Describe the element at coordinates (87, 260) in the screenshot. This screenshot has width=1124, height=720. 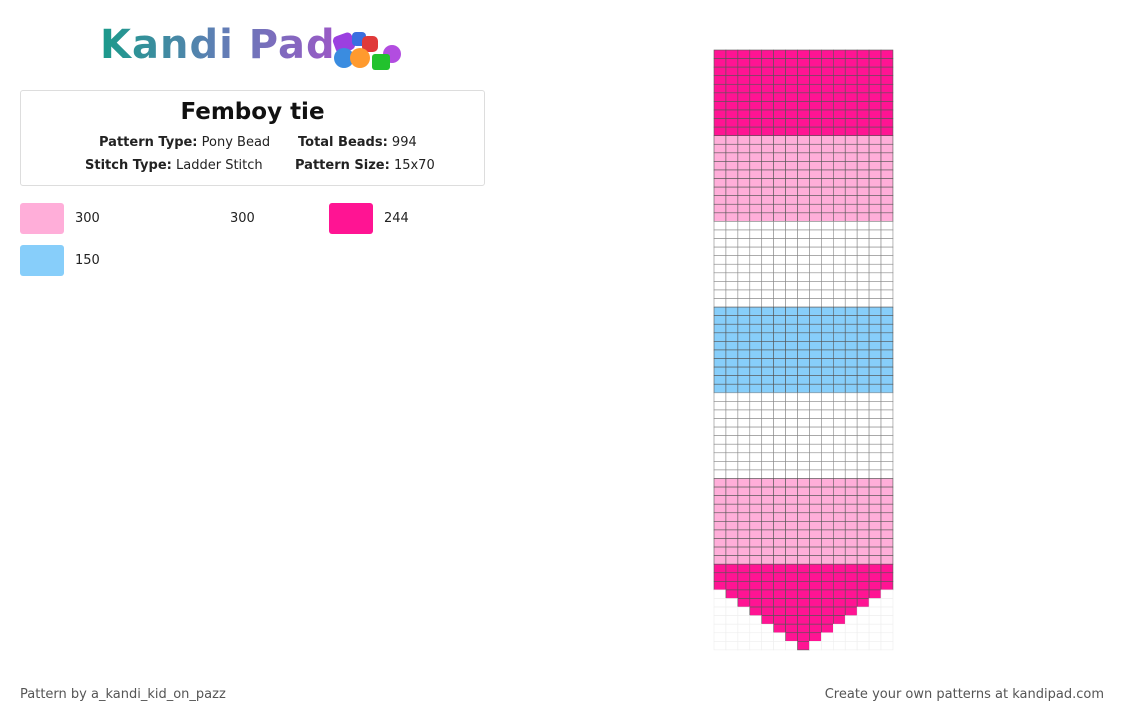
I see `bead-count: 150` at that location.